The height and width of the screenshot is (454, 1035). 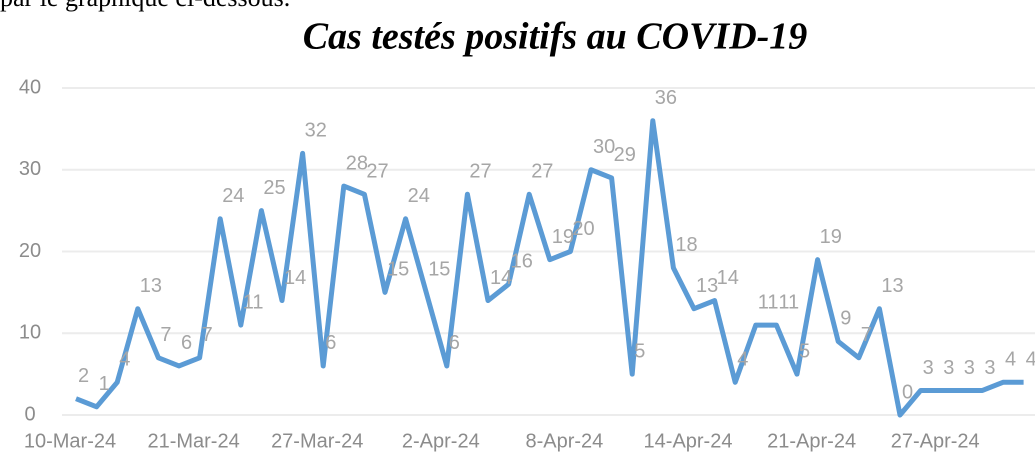 I want to click on data-label: 9, so click(x=845, y=319).